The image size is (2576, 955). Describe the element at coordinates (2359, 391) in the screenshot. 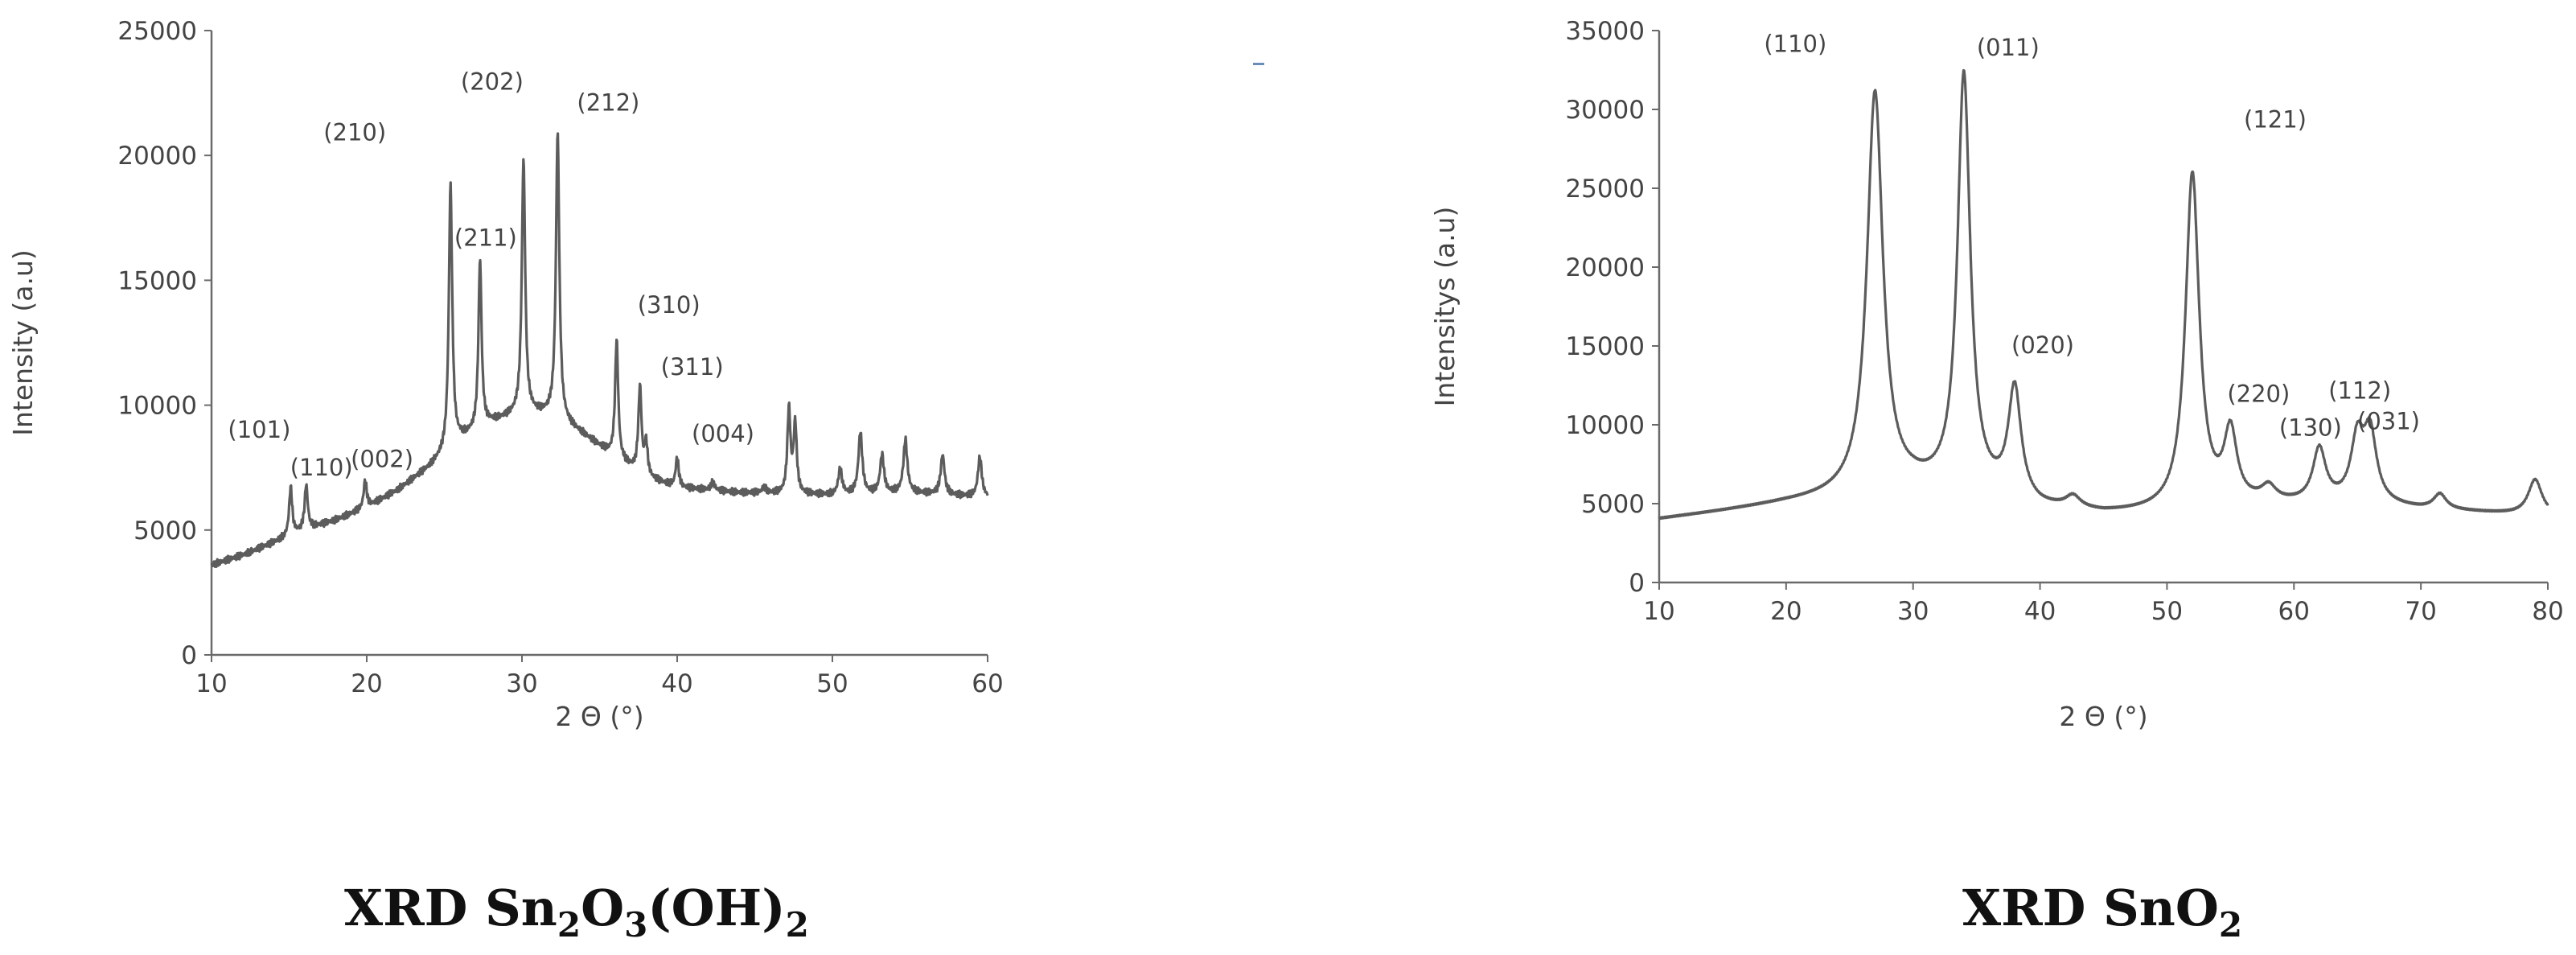

I see `peak-label: (112)` at that location.